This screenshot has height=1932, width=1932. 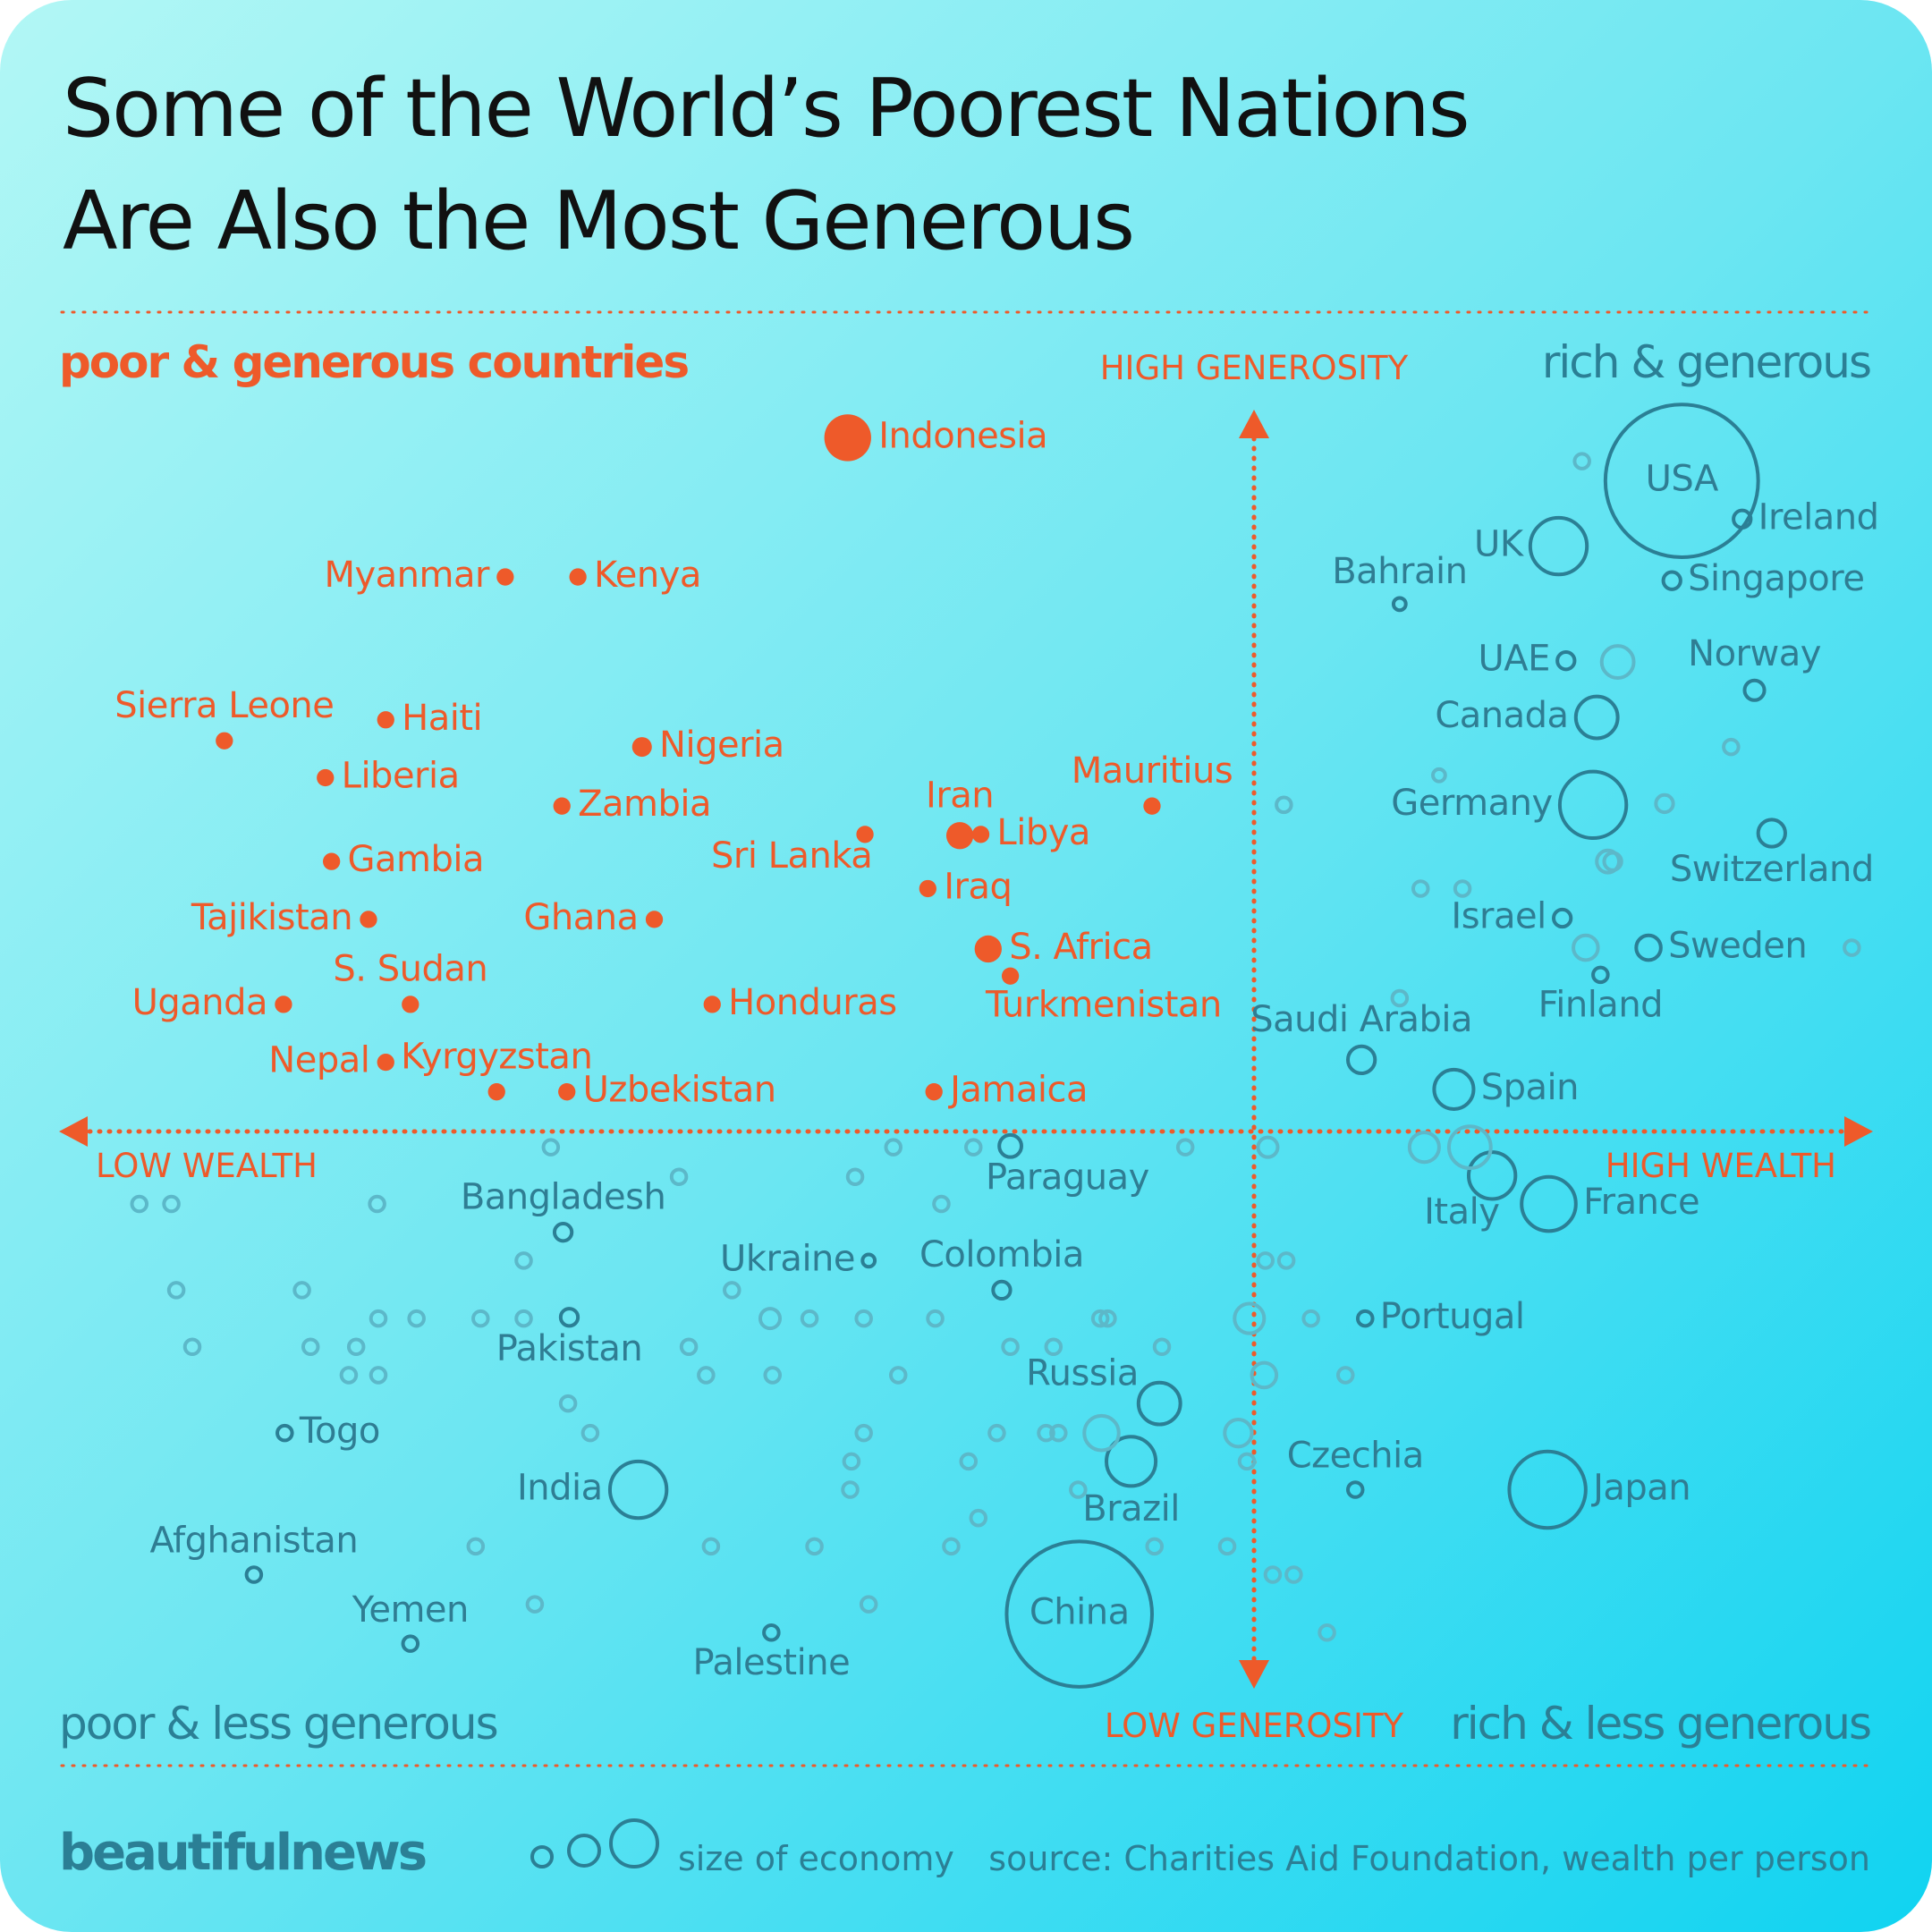 I want to click on point-label: Ireland, so click(x=1818, y=517).